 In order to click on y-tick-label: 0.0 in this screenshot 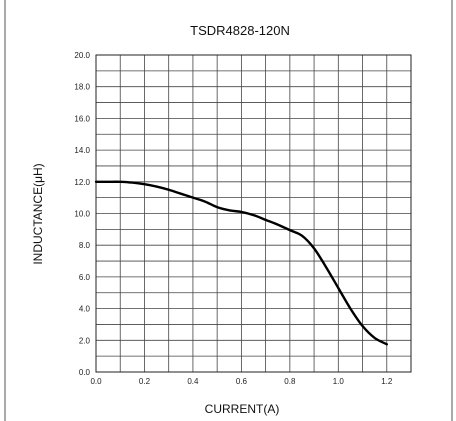, I will do `click(85, 372)`.